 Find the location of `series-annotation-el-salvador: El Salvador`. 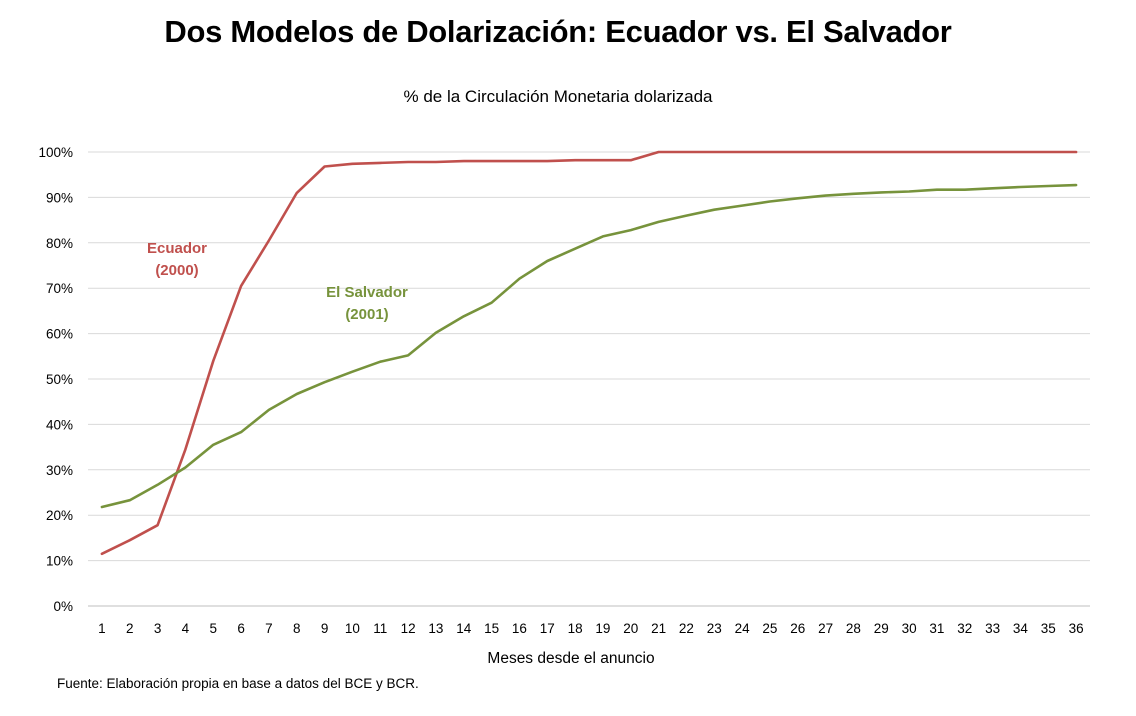

series-annotation-el-salvador: El Salvador is located at coordinates (367, 292).